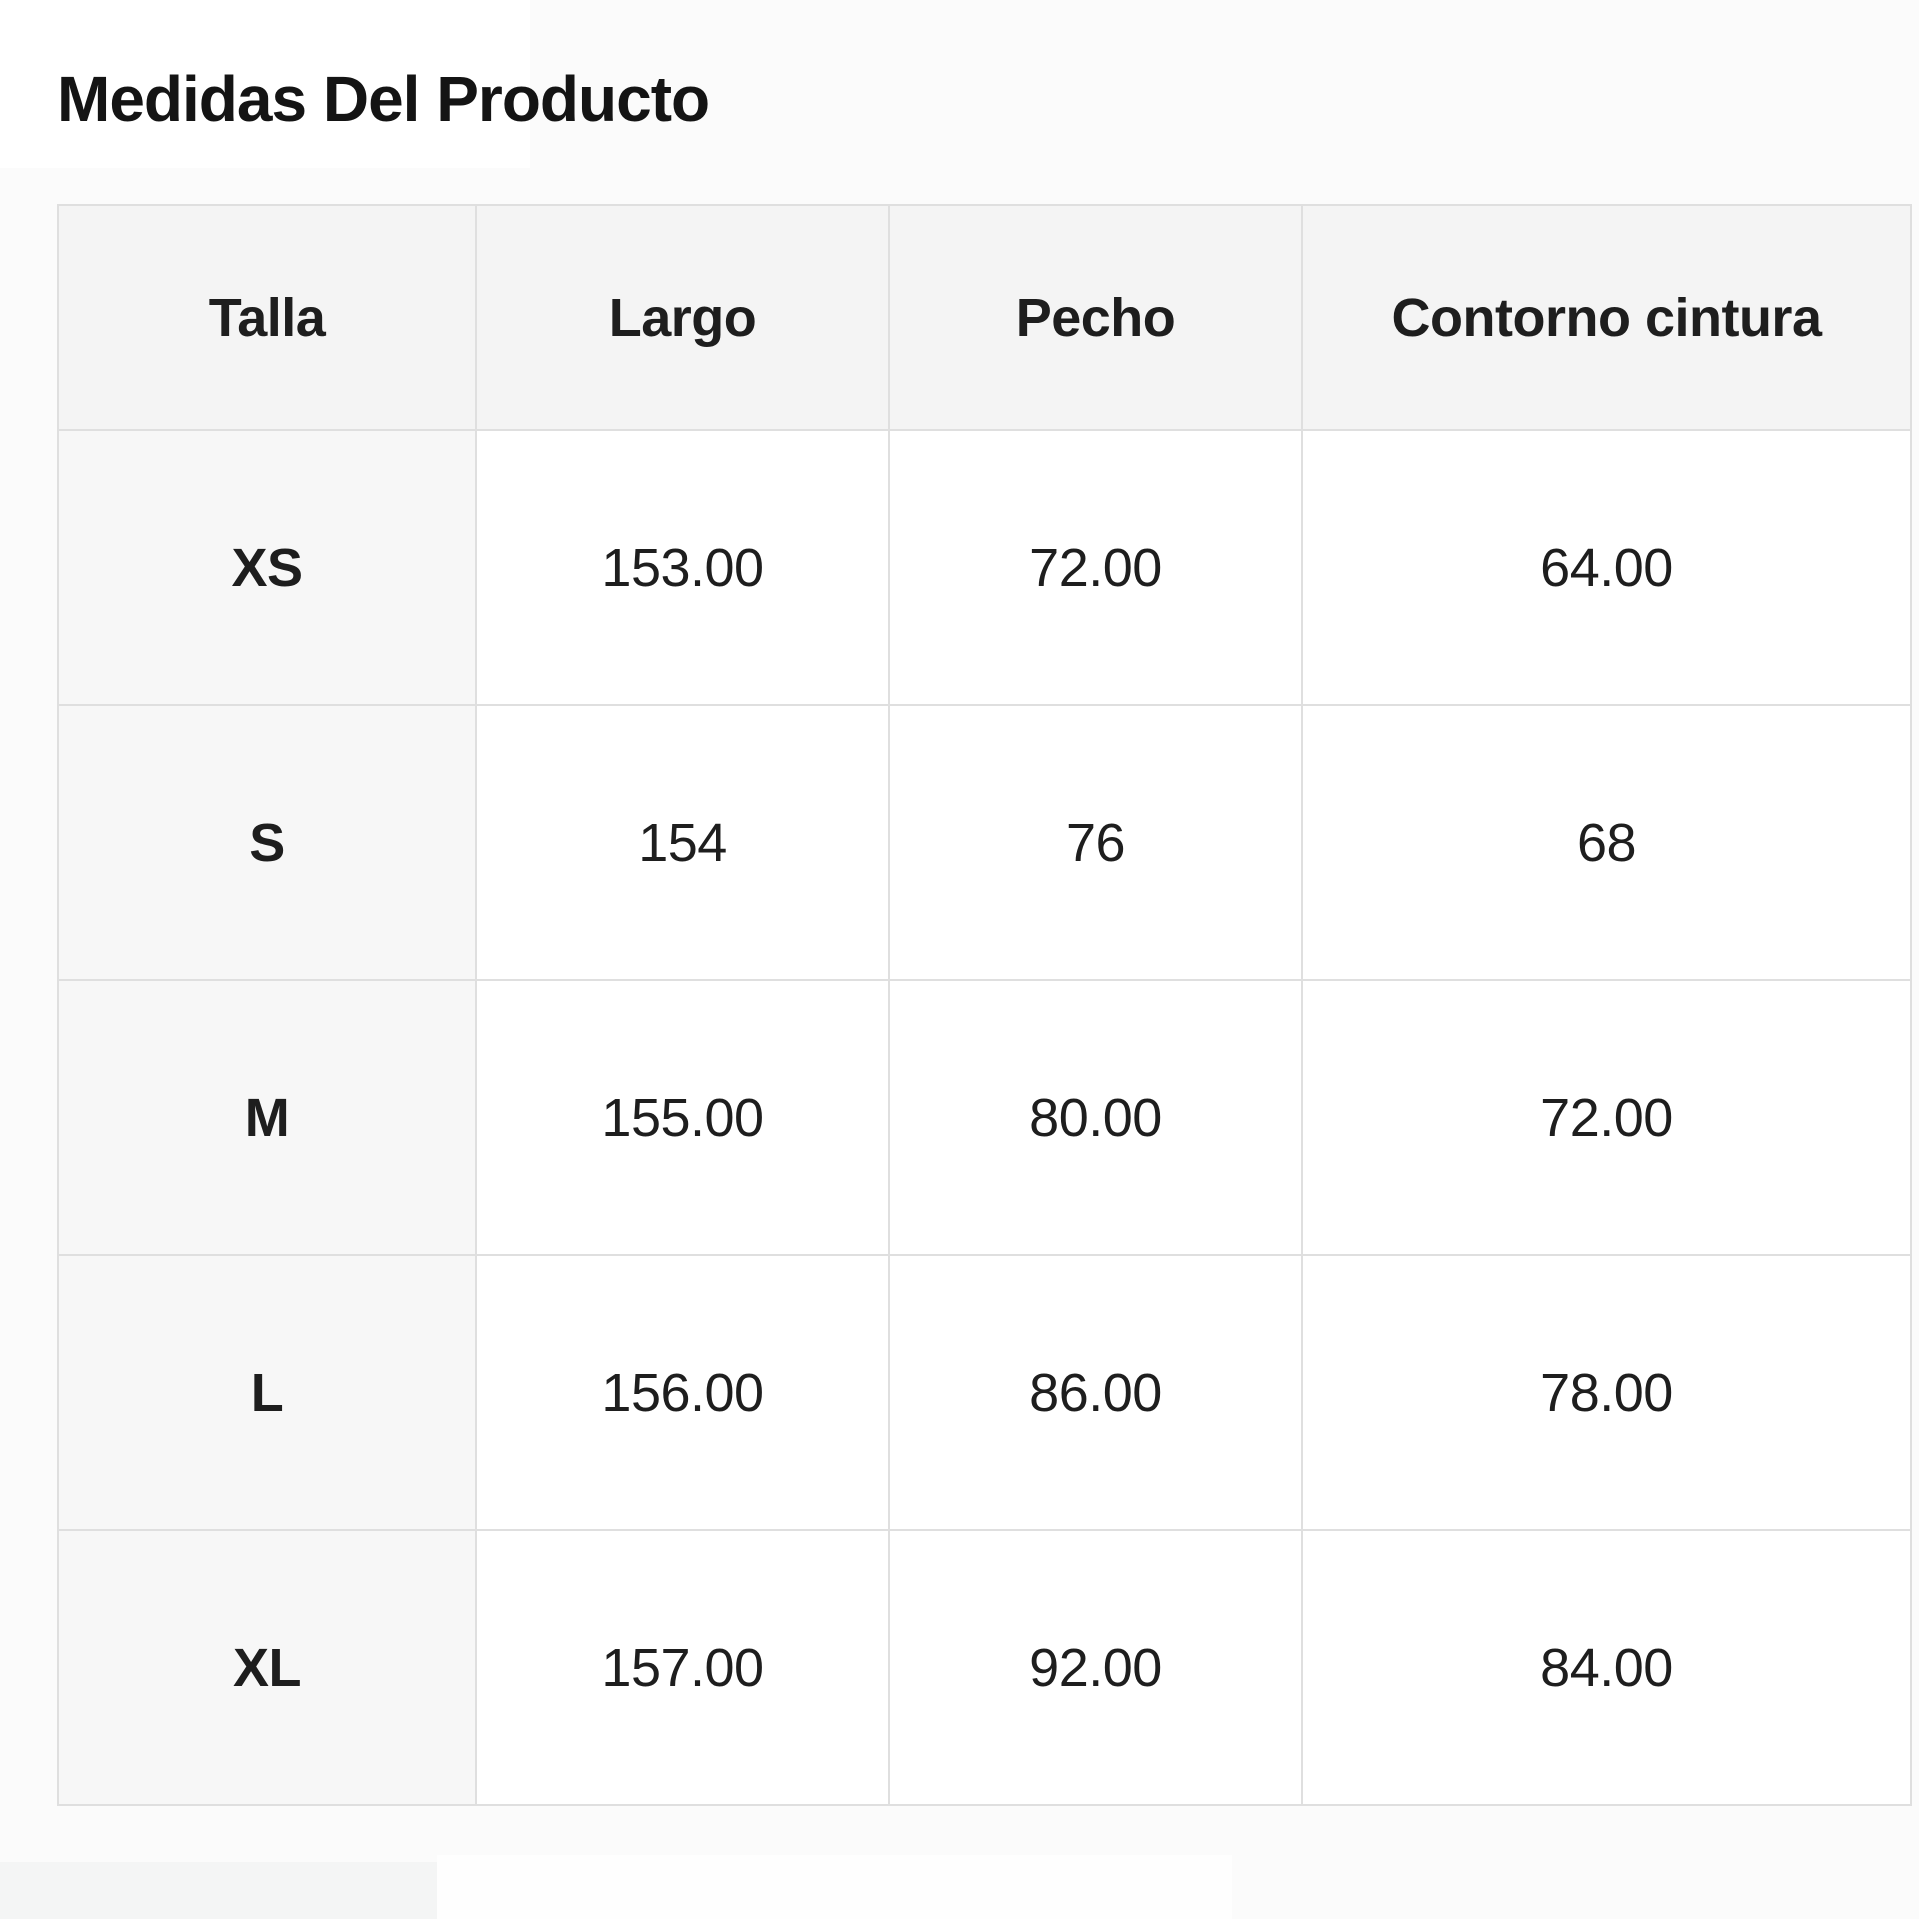 This screenshot has height=1919, width=1919. What do you see at coordinates (682, 1392) in the screenshot?
I see `cell-largo-l: 156.00` at bounding box center [682, 1392].